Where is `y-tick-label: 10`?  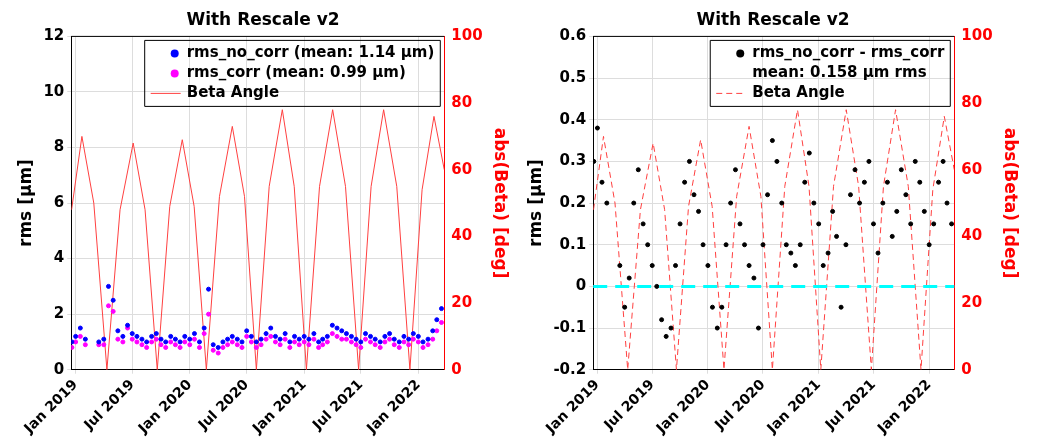 y-tick-label: 10 is located at coordinates (54, 90).